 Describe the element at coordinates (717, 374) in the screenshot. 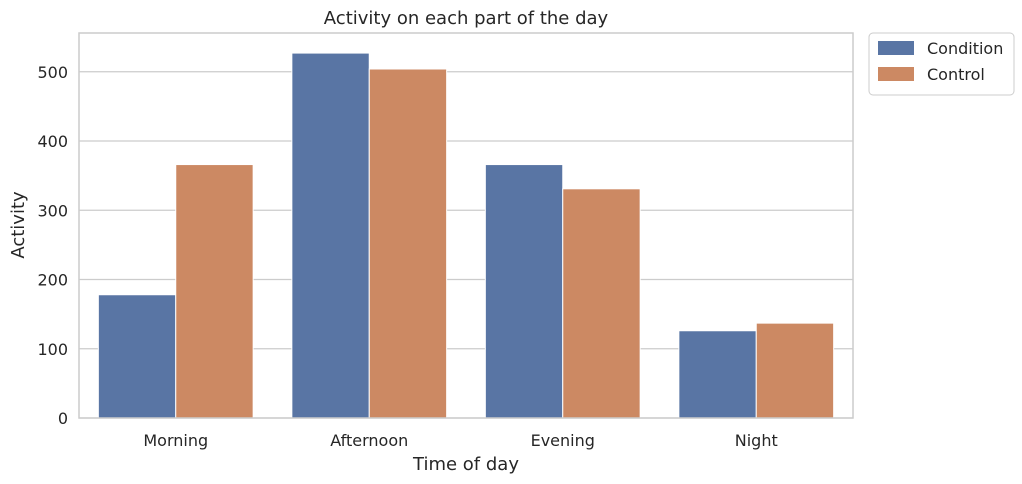

I see `bar-condition-night` at that location.